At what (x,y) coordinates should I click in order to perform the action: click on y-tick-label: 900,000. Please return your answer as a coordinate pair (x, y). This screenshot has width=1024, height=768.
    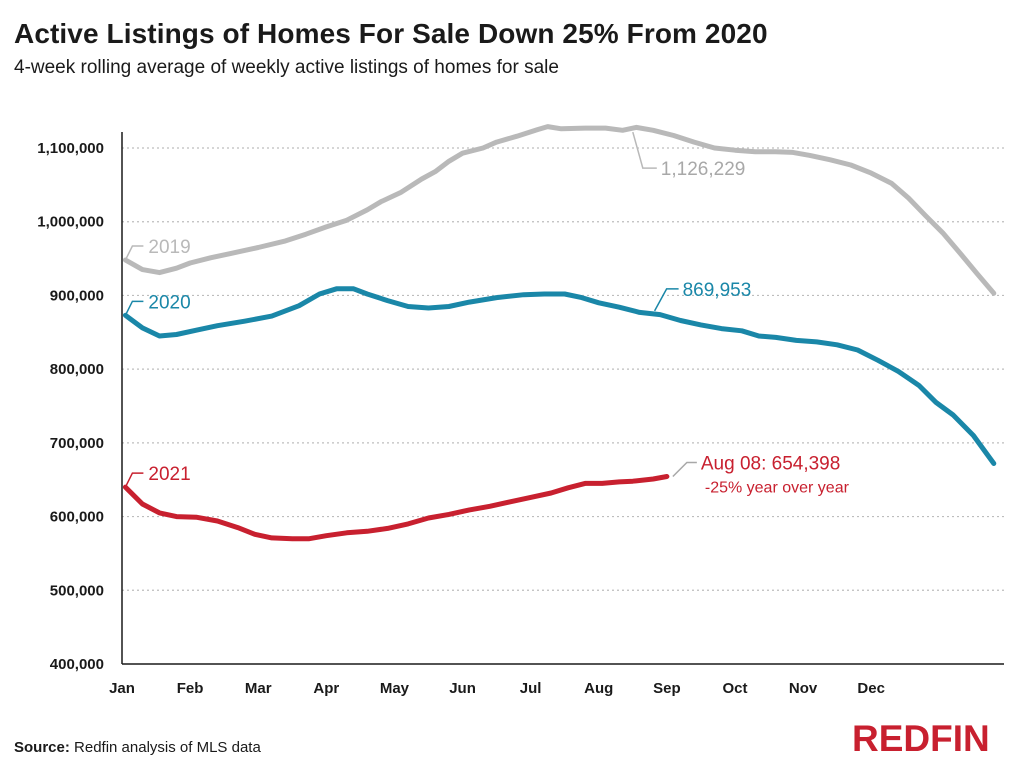
    Looking at the image, I should click on (77, 295).